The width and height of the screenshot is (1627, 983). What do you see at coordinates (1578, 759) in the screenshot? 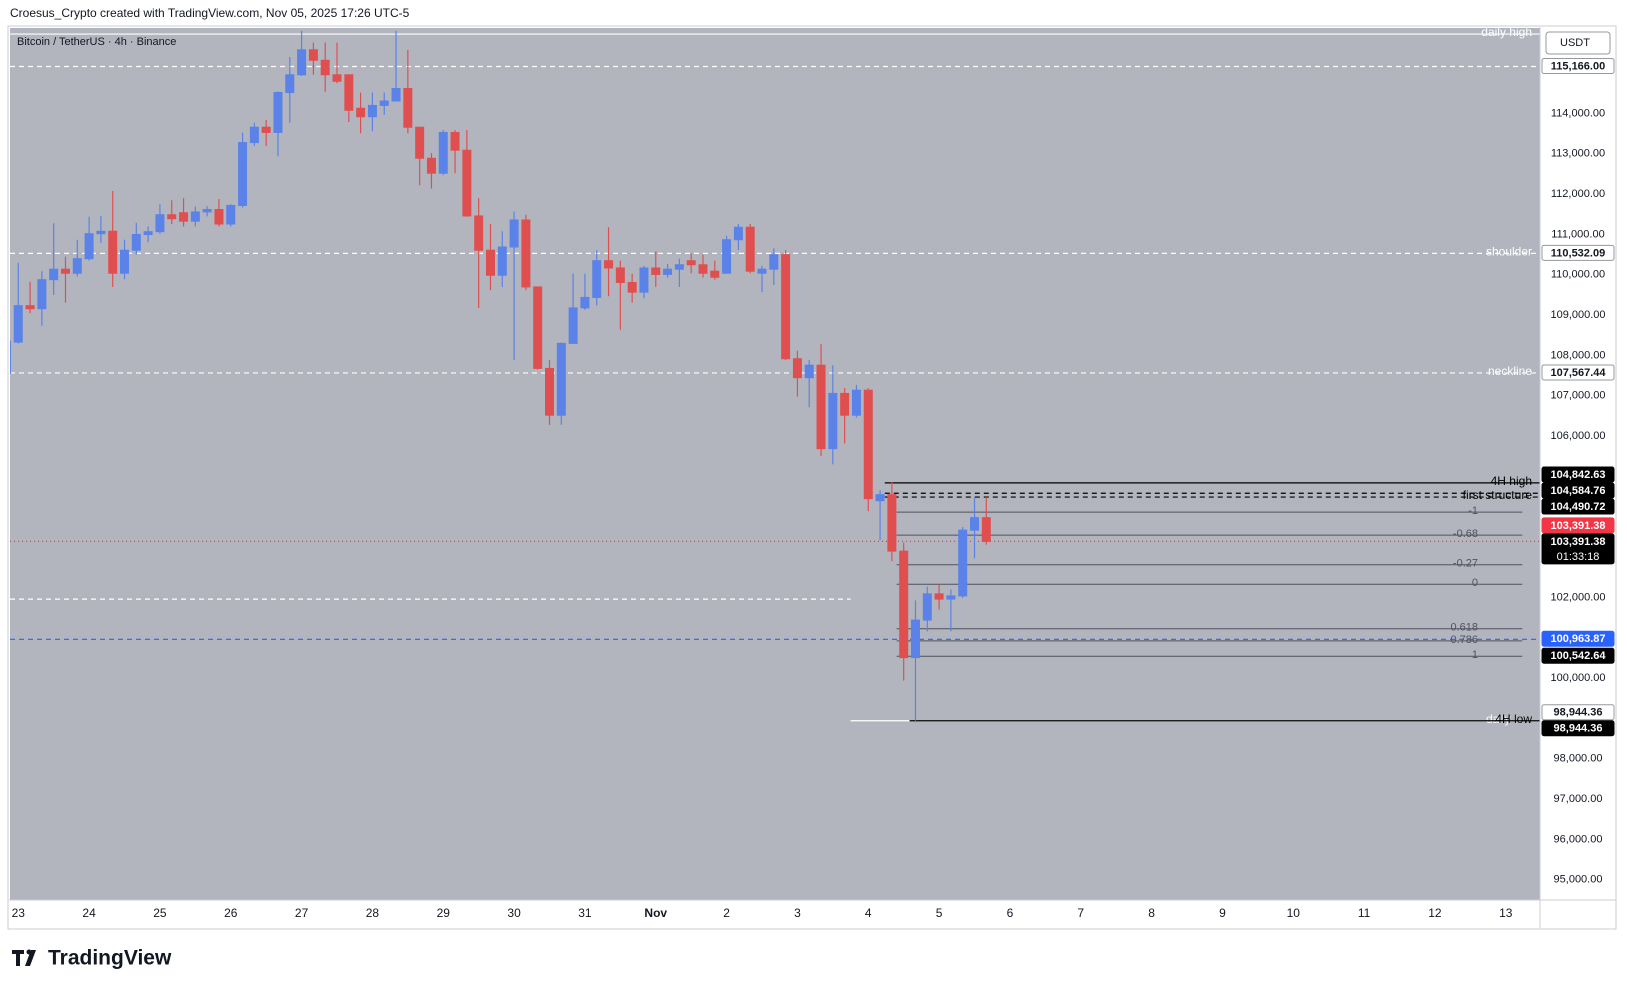
I see `y-tick-label: 98,000.00` at bounding box center [1578, 759].